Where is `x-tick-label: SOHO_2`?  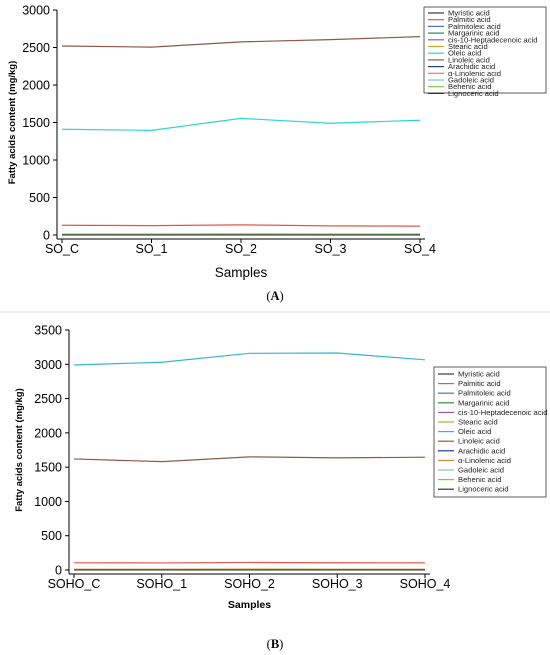 x-tick-label: SOHO_2 is located at coordinates (249, 584).